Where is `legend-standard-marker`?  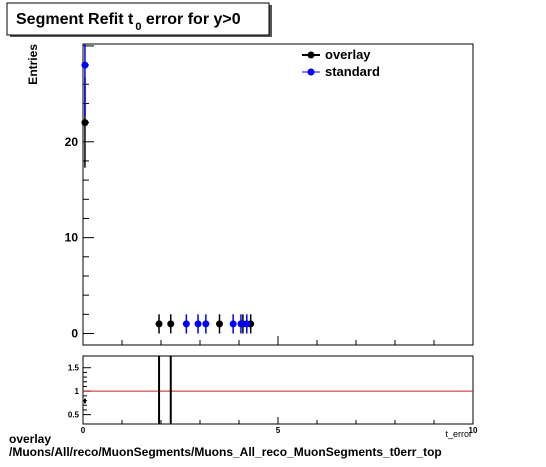 legend-standard-marker is located at coordinates (311, 72).